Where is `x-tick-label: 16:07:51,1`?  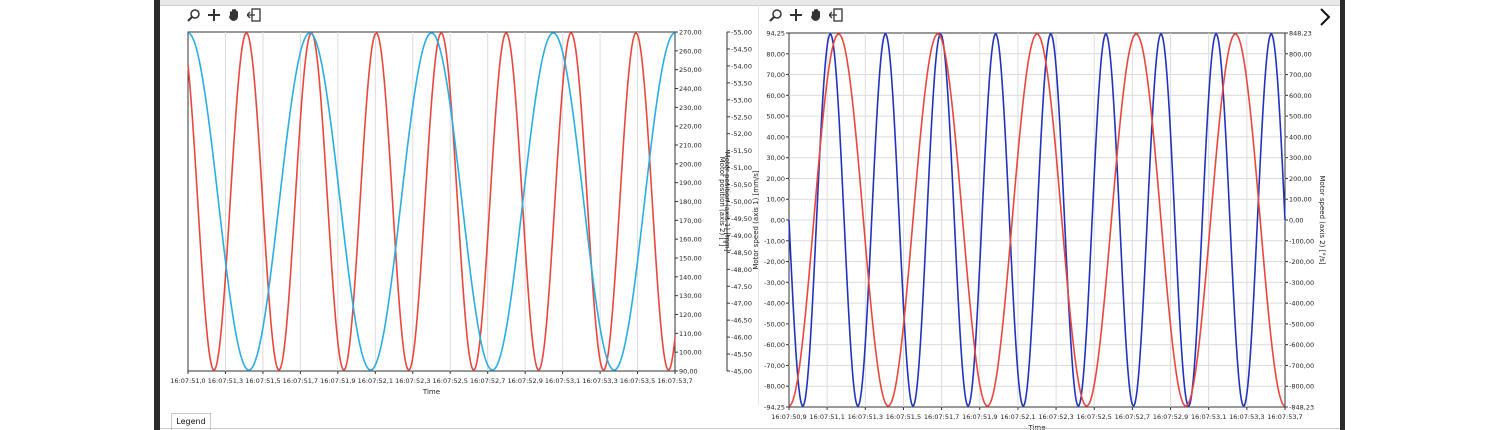 x-tick-label: 16:07:51,1 is located at coordinates (826, 417).